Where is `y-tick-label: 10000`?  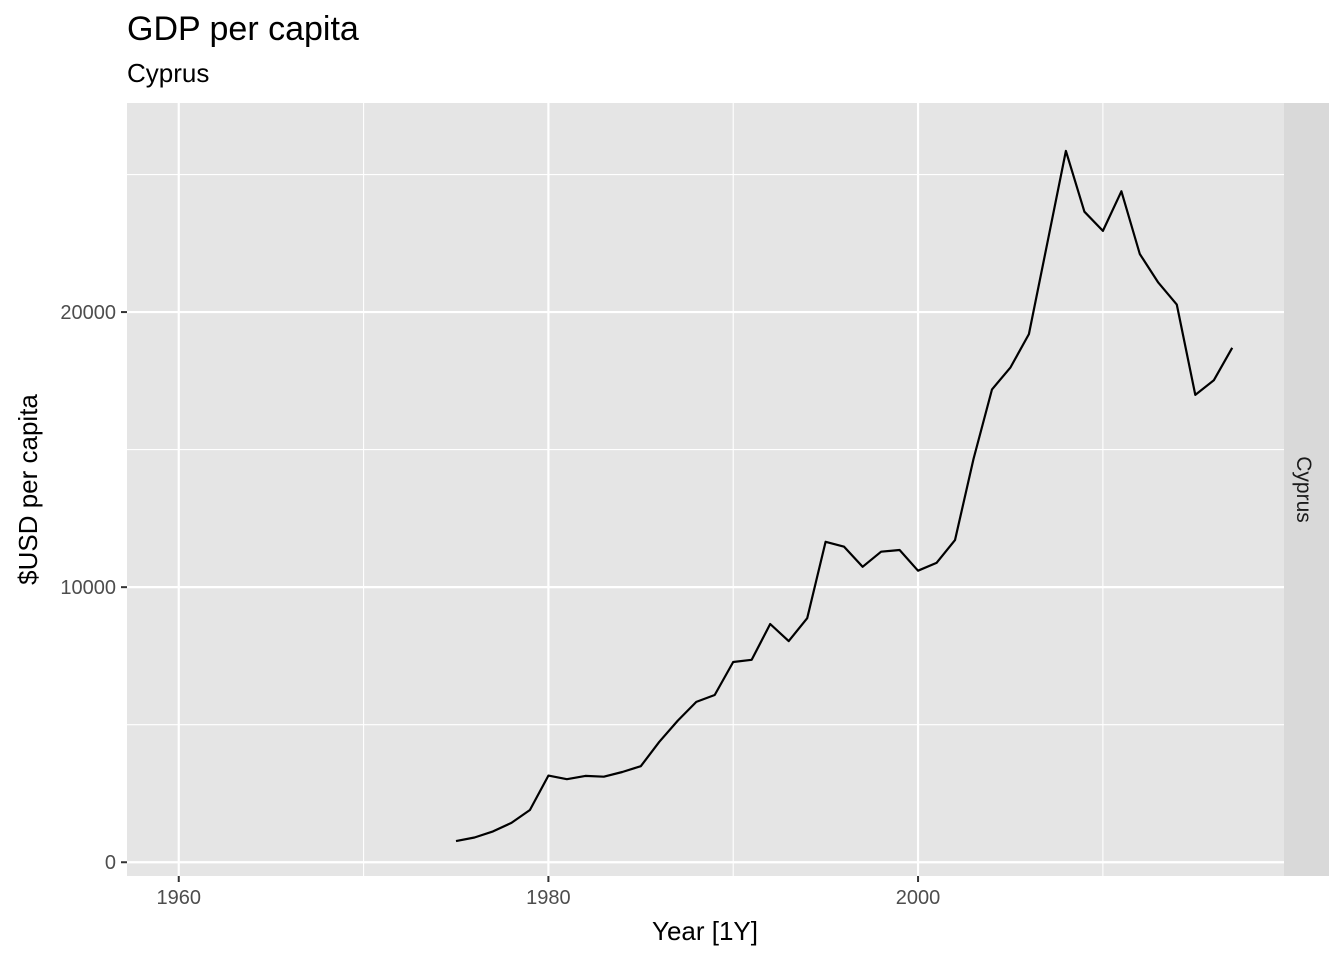 y-tick-label: 10000 is located at coordinates (88, 588).